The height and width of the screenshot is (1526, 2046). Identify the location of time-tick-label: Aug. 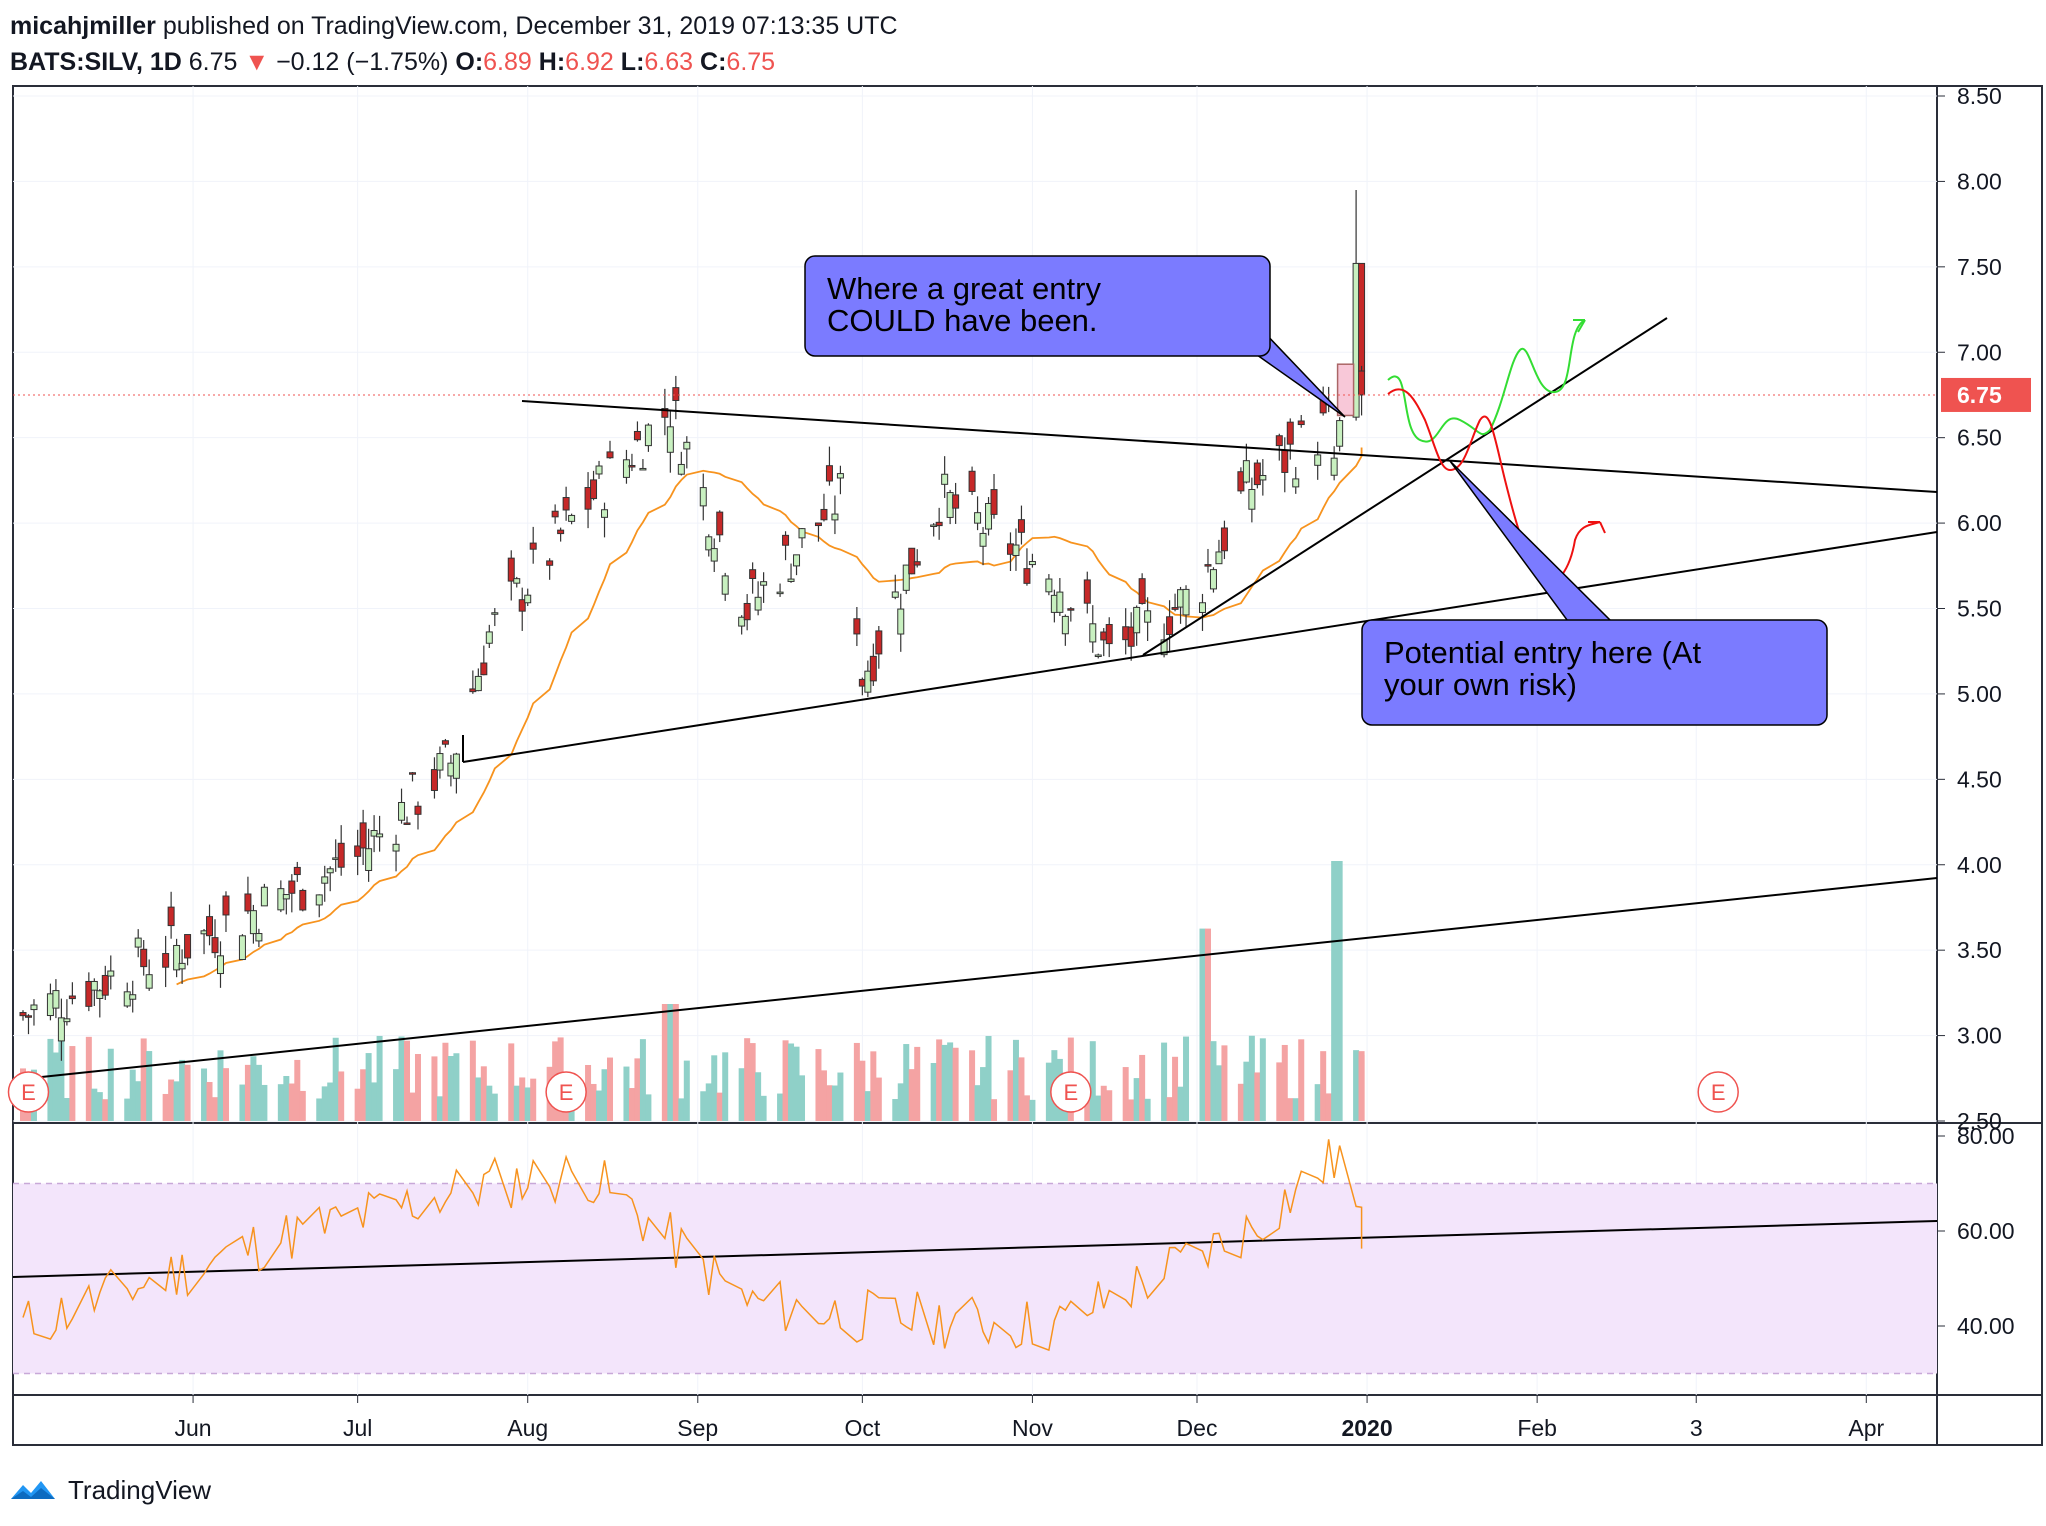
(527, 1428).